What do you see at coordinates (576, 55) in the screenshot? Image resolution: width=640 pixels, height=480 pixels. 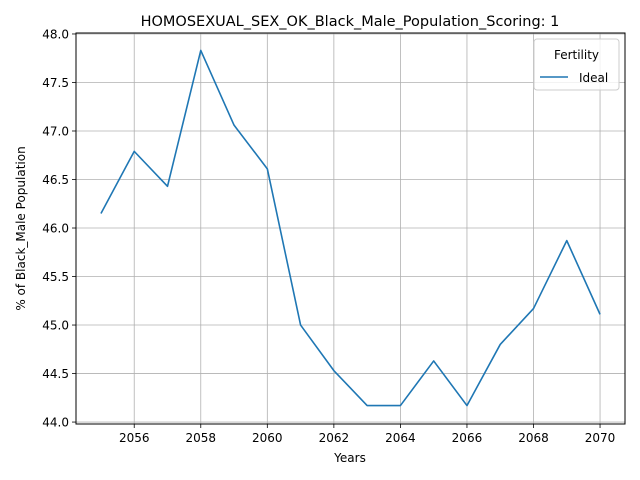 I see `legend-title: Fertility` at bounding box center [576, 55].